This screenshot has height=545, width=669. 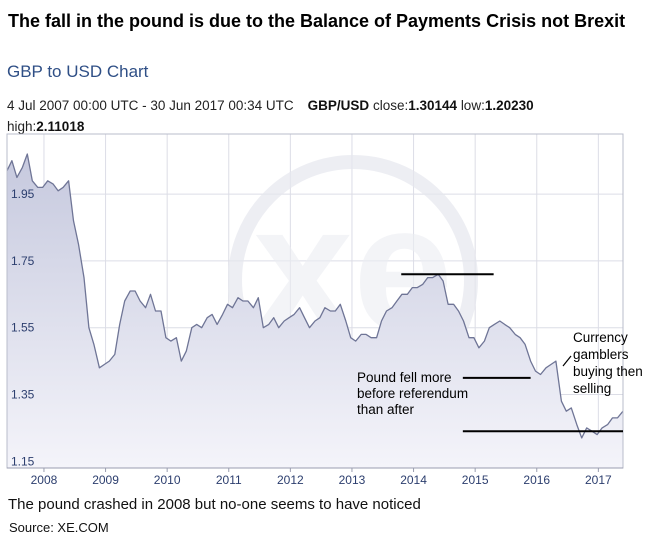 What do you see at coordinates (23, 395) in the screenshot?
I see `y-tick-label: 1.35` at bounding box center [23, 395].